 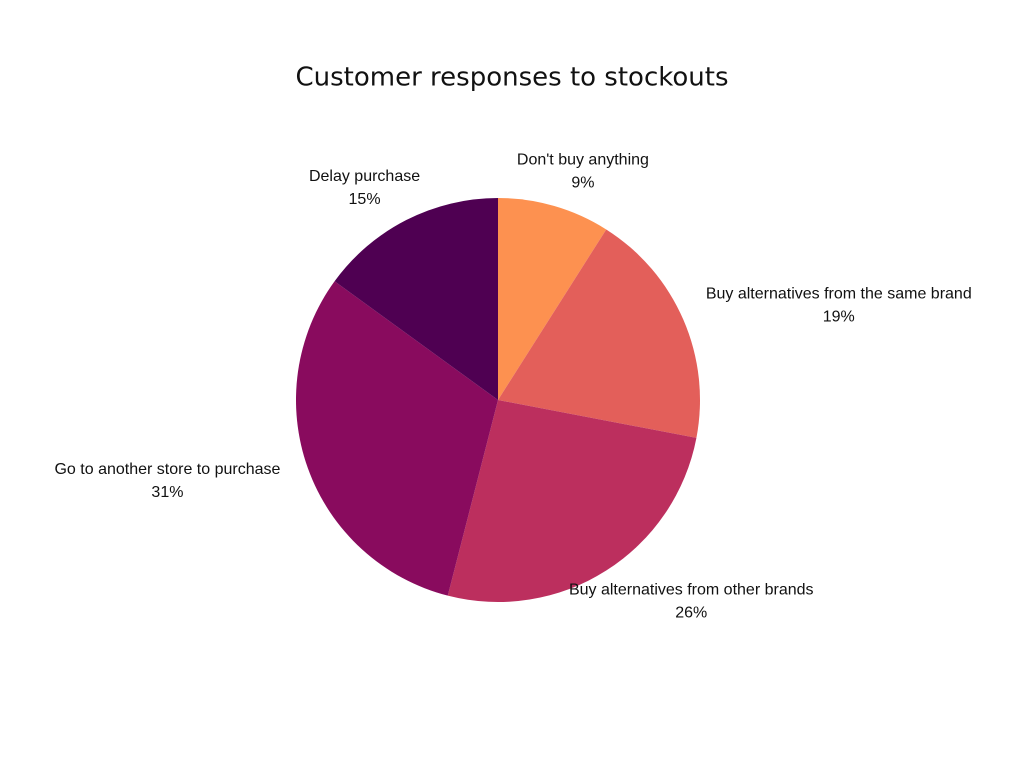 I want to click on slice-value-label: 31%, so click(x=167, y=492).